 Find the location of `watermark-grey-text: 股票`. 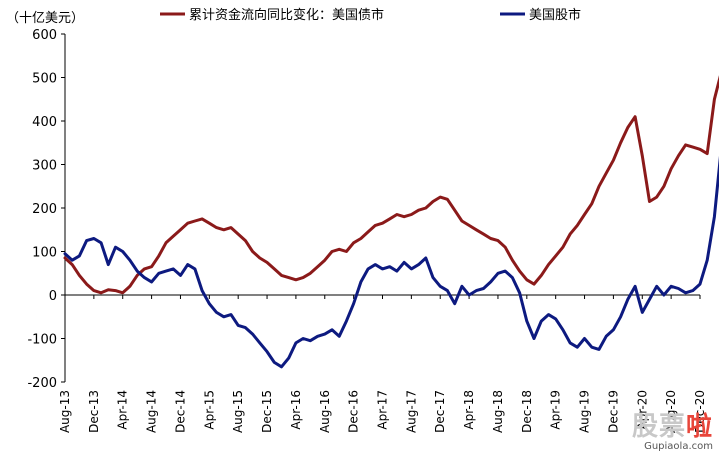

watermark-grey-text: 股票 is located at coordinates (658, 427).